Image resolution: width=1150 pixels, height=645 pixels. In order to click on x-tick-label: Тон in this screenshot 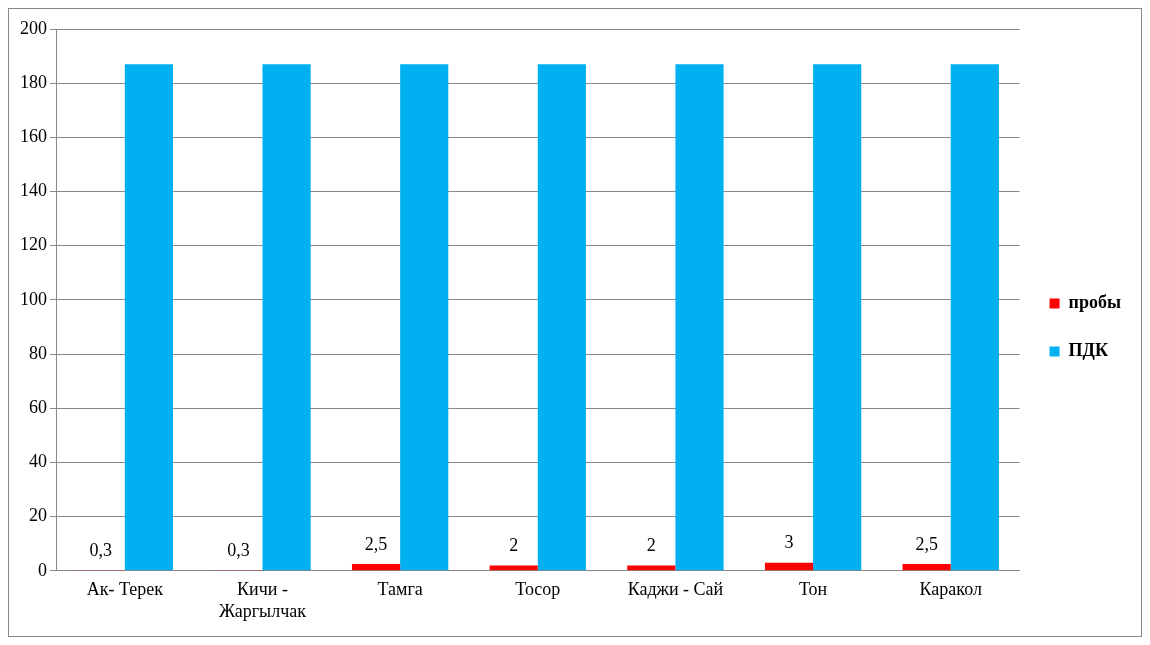, I will do `click(813, 589)`.